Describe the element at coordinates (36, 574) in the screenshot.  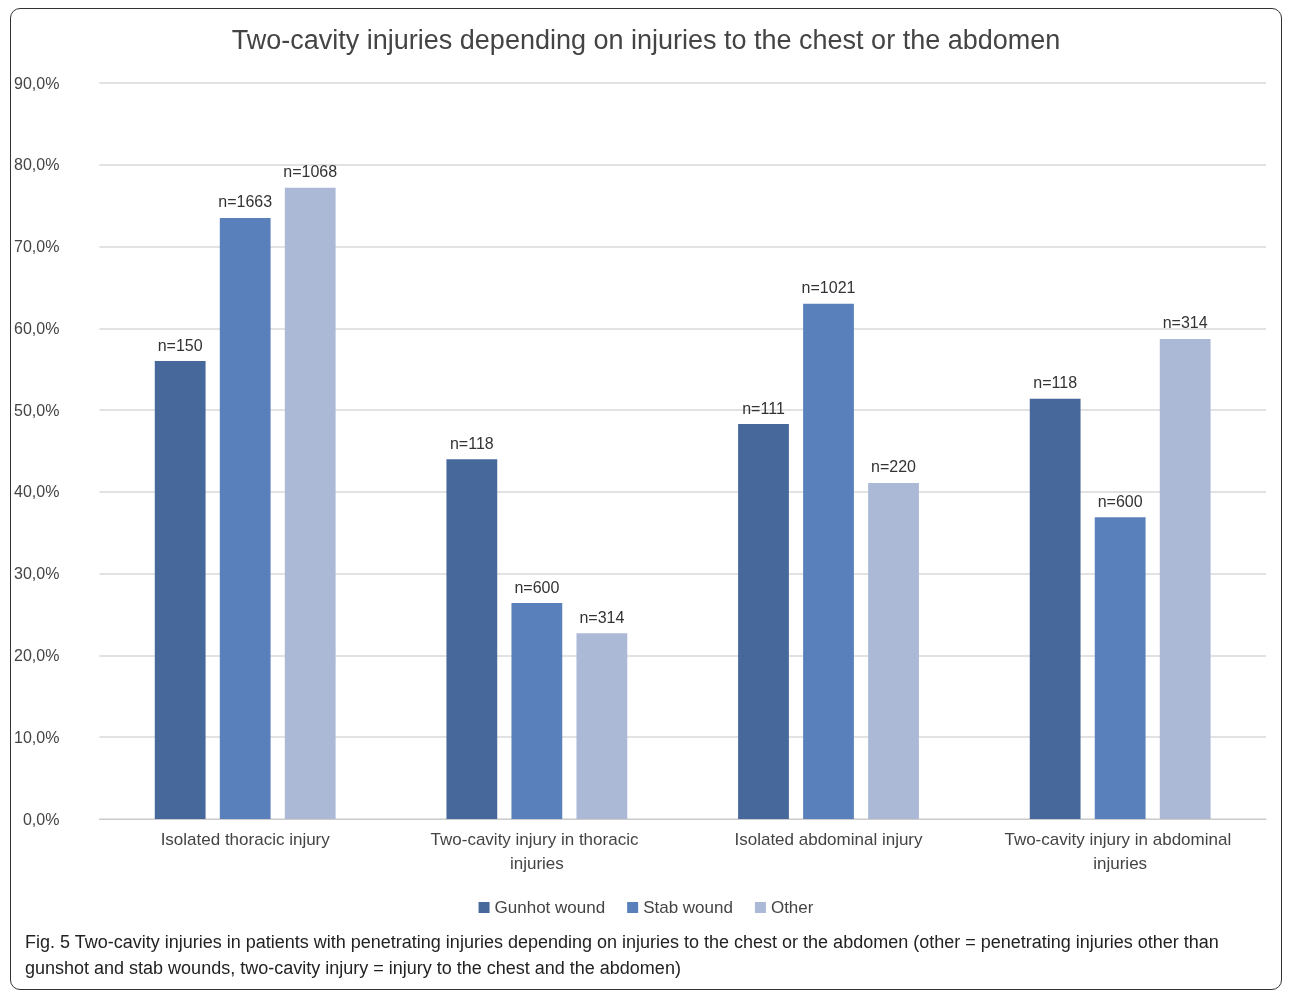
I see `y-tick-label: 30,0%` at that location.